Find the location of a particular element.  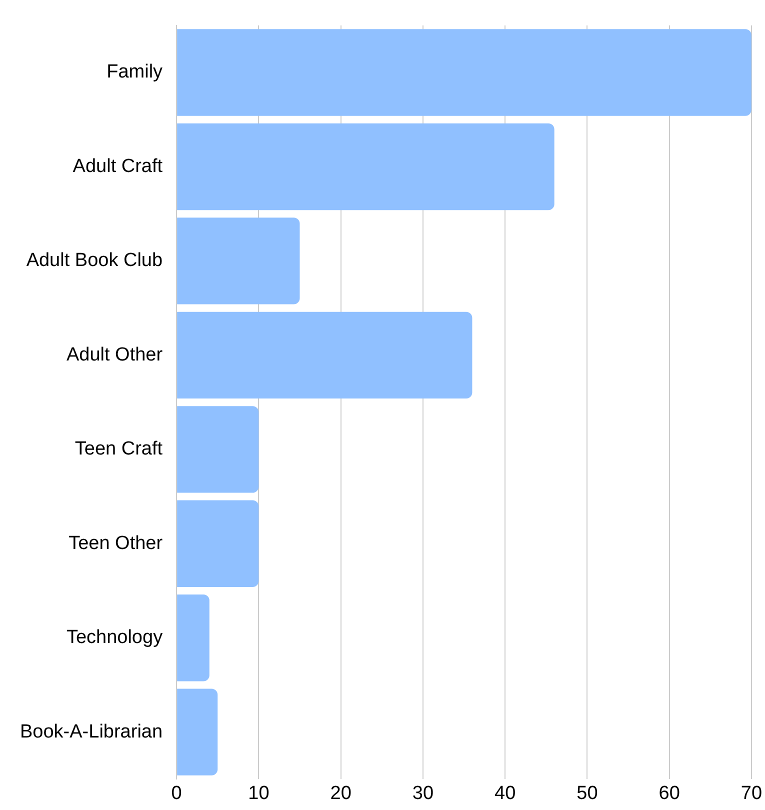

x-tick-label: 60 is located at coordinates (669, 793).